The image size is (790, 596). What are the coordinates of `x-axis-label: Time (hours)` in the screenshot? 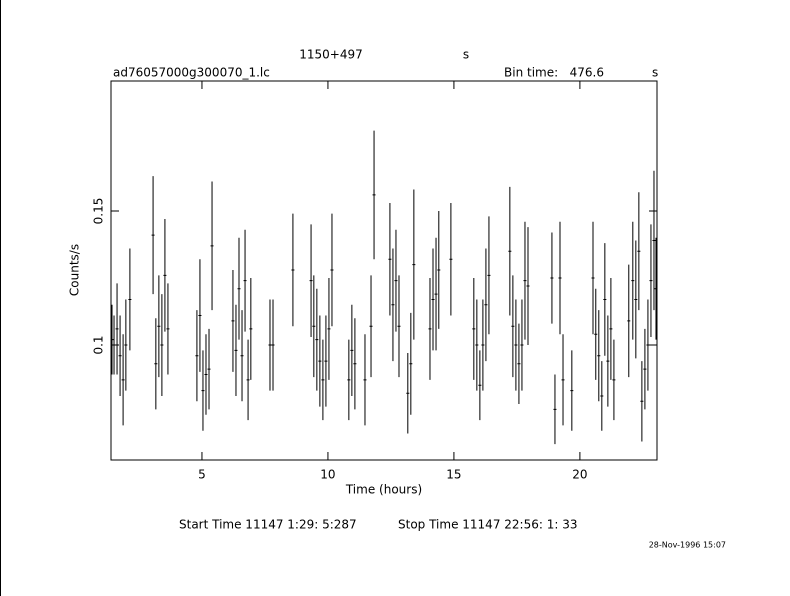 It's located at (383, 490).